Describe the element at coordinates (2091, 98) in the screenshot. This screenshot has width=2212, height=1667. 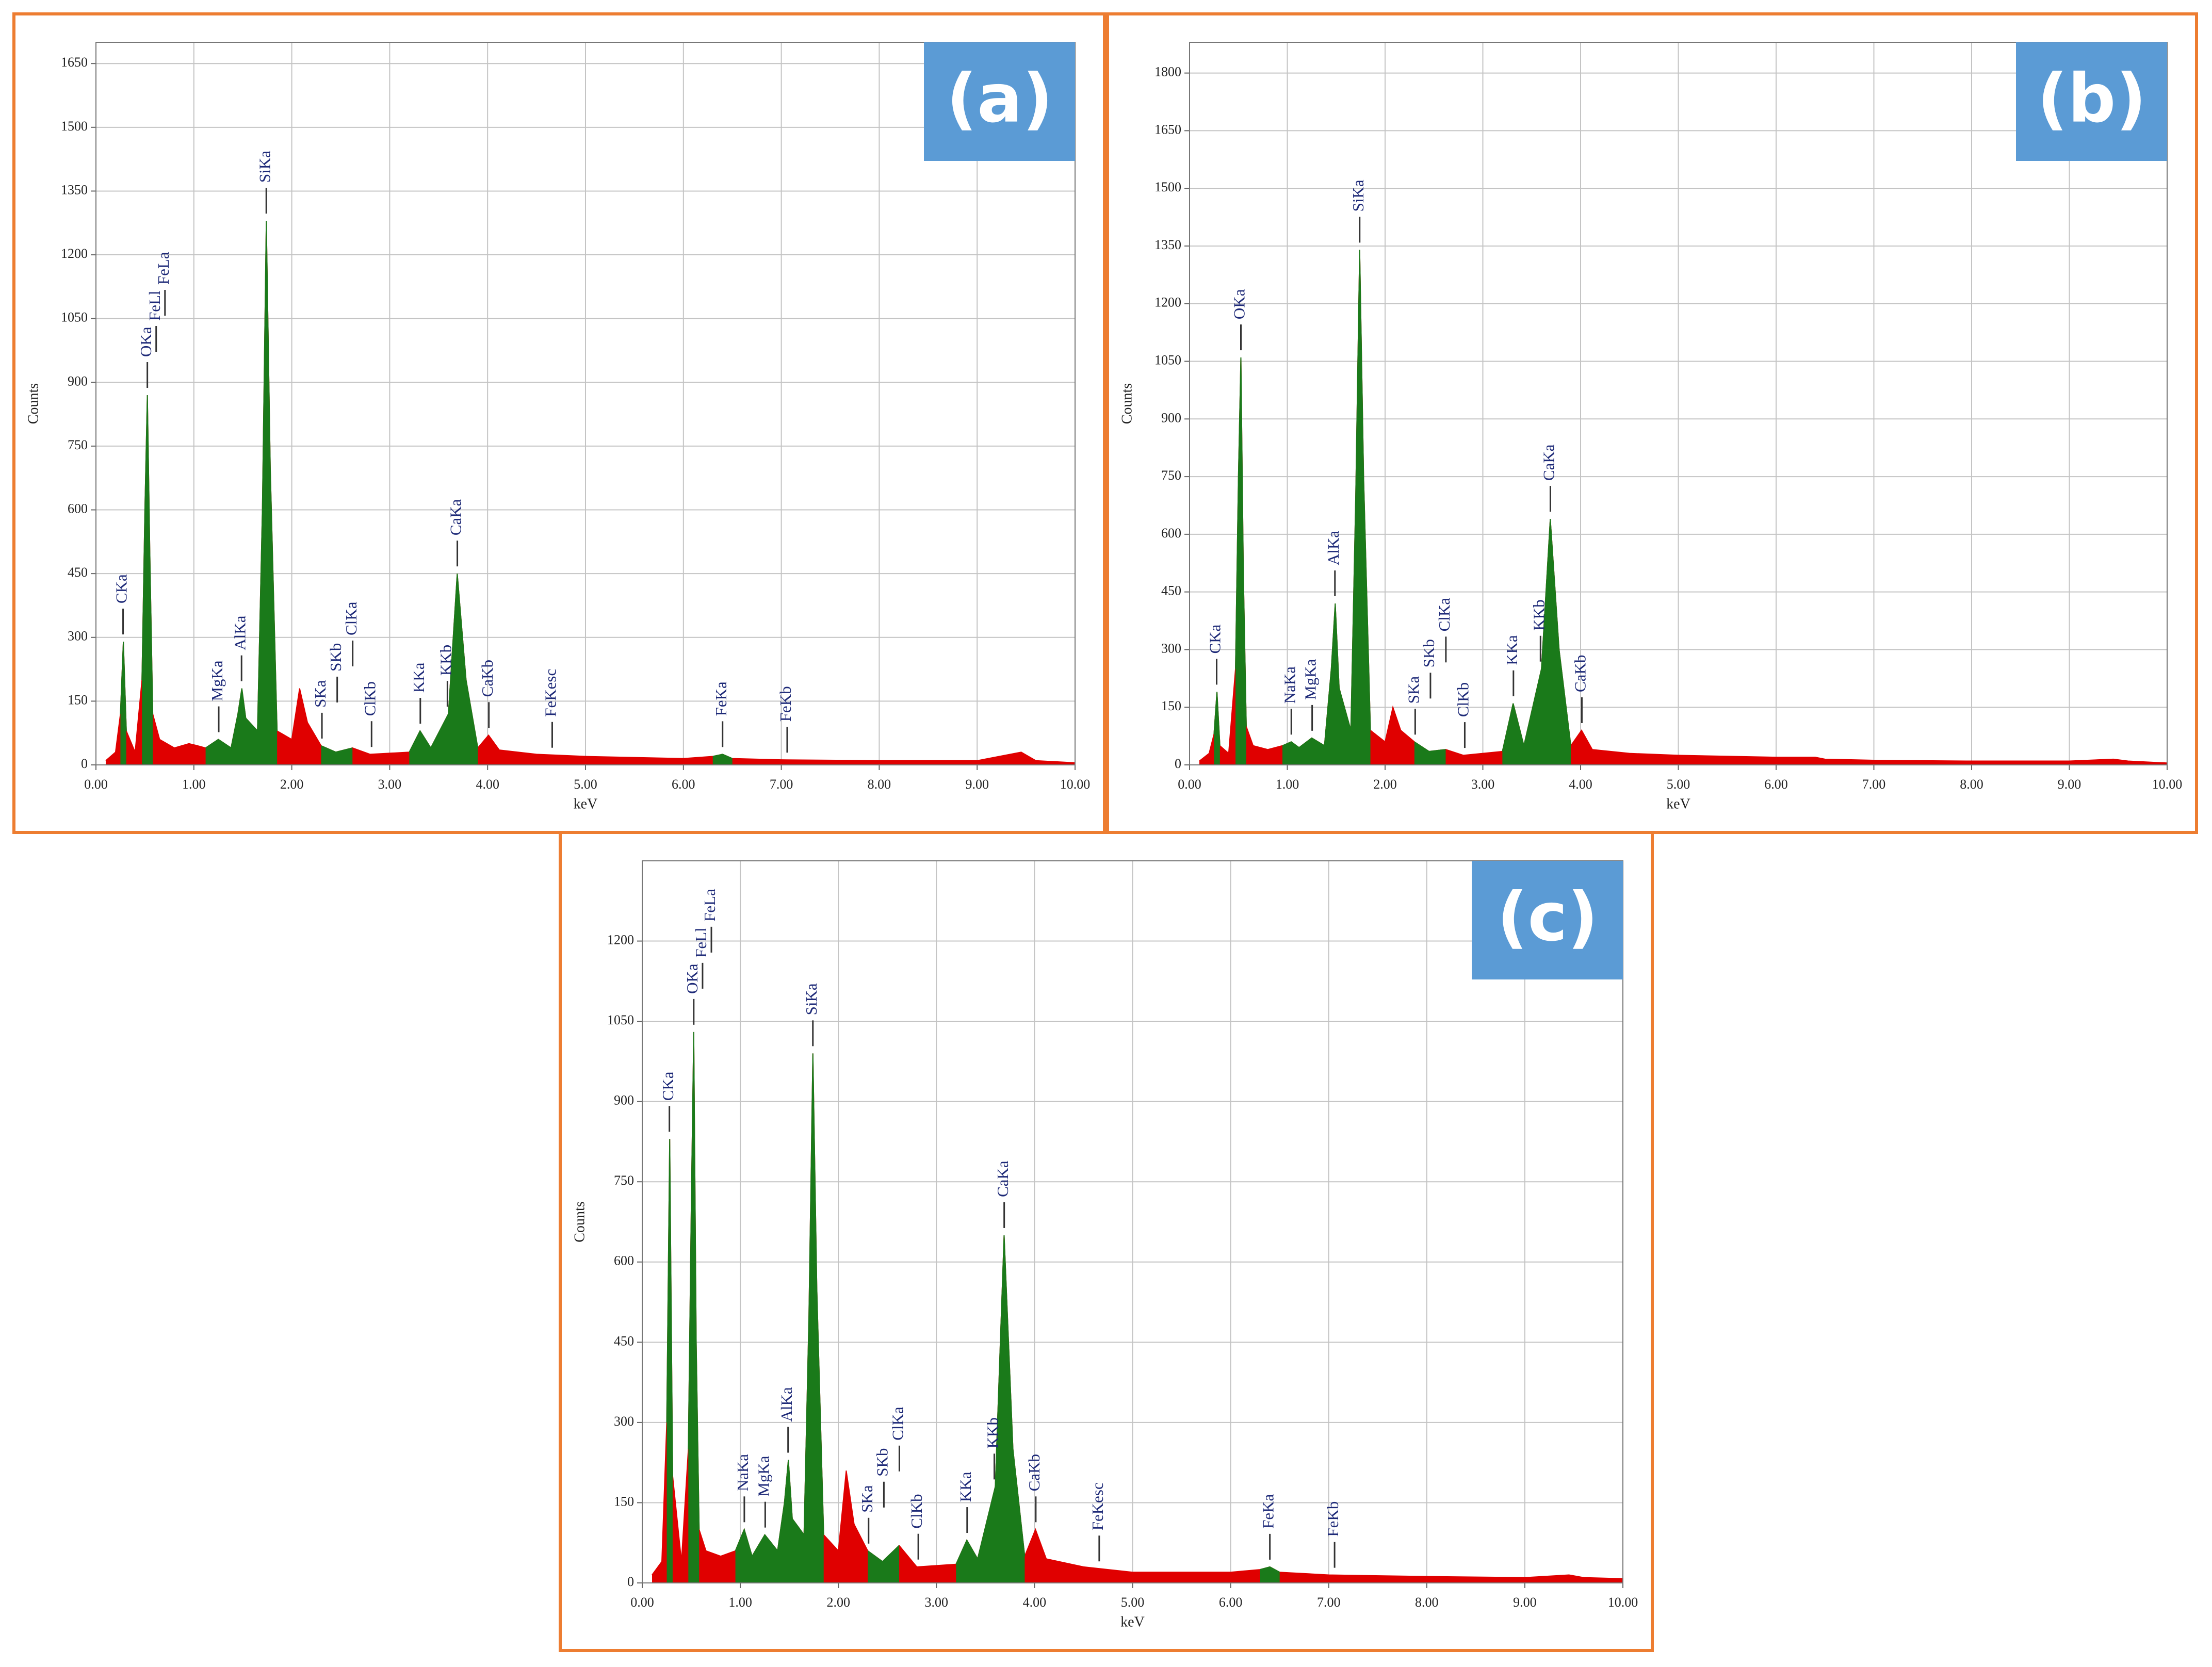
I see `panel-label: (b)` at that location.